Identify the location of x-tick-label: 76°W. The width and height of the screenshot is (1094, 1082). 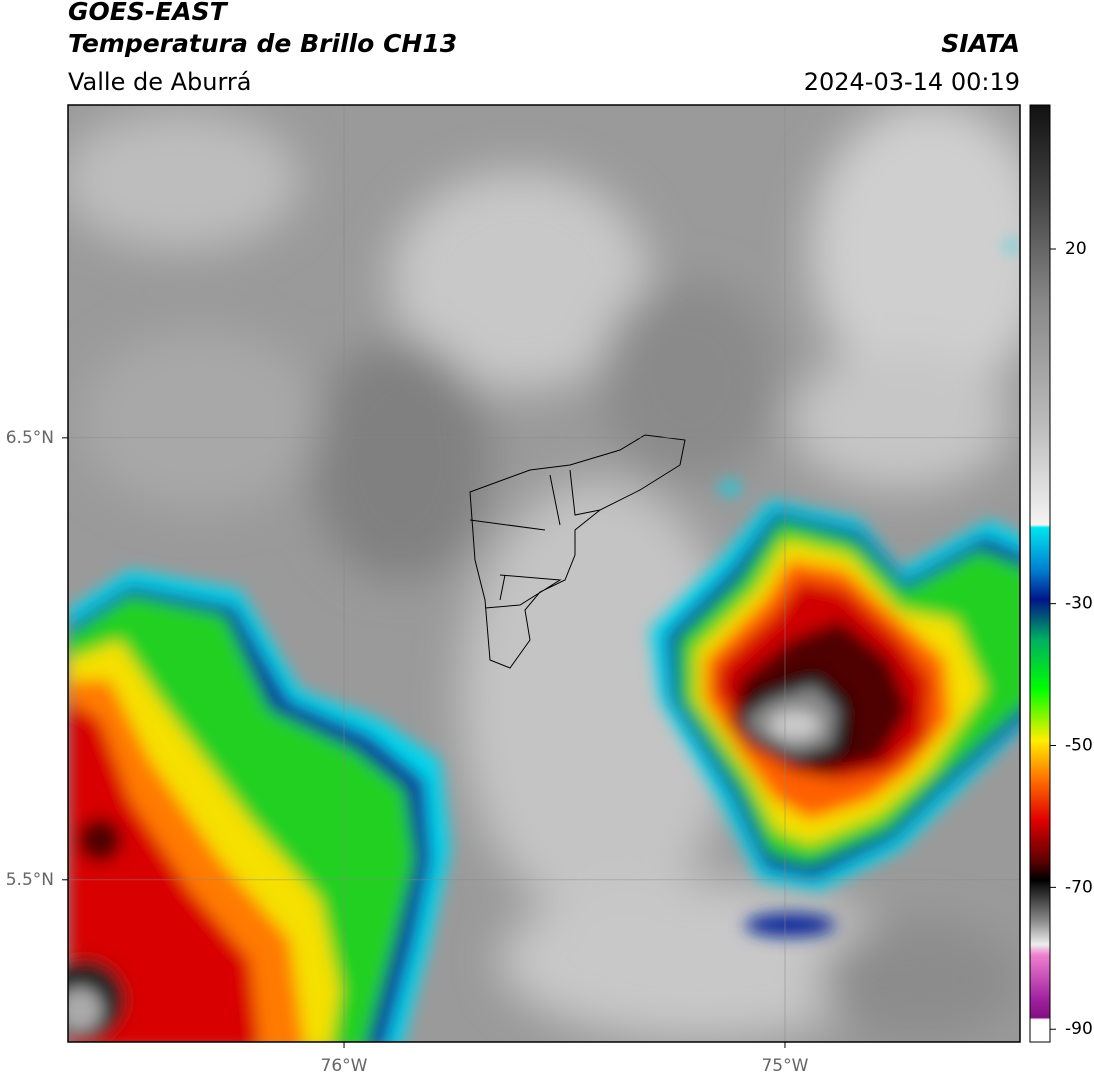
(344, 1066).